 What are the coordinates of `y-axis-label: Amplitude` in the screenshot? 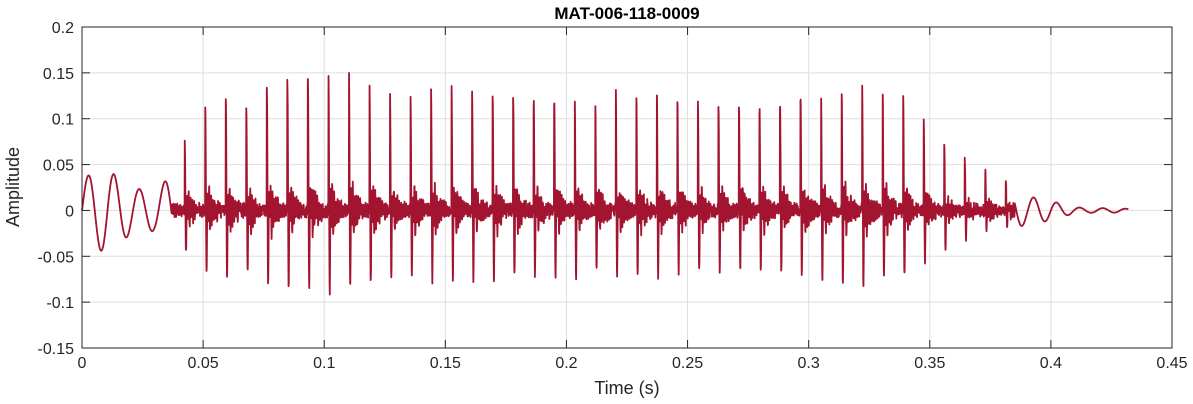 It's located at (13, 187).